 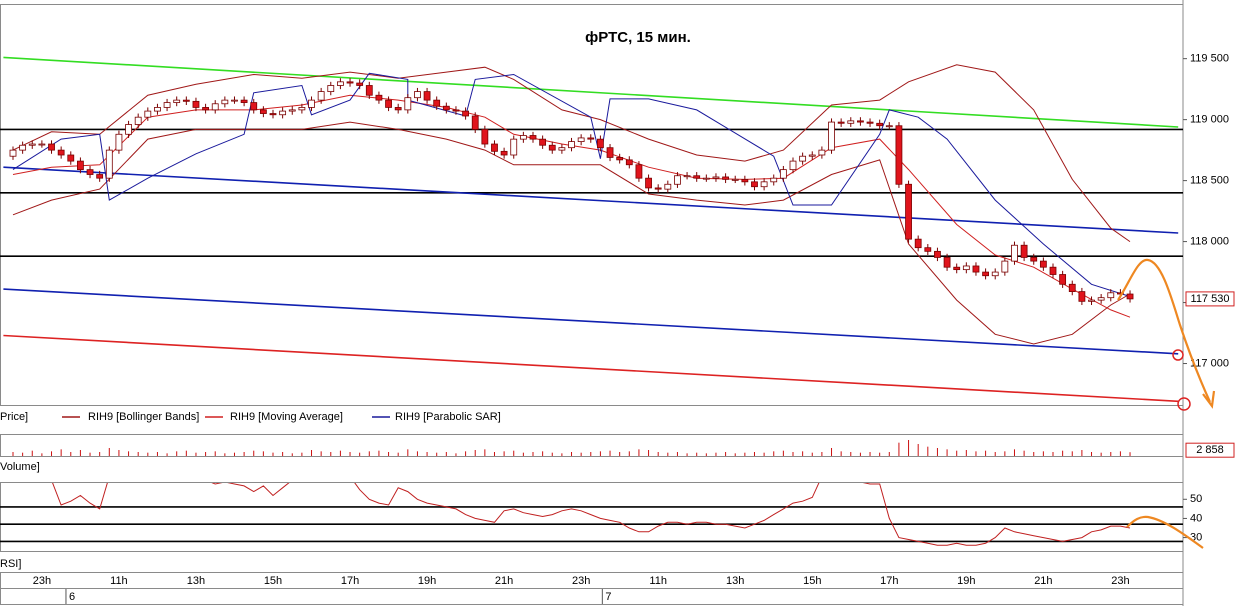 I want to click on day-label: 6, so click(x=72, y=597).